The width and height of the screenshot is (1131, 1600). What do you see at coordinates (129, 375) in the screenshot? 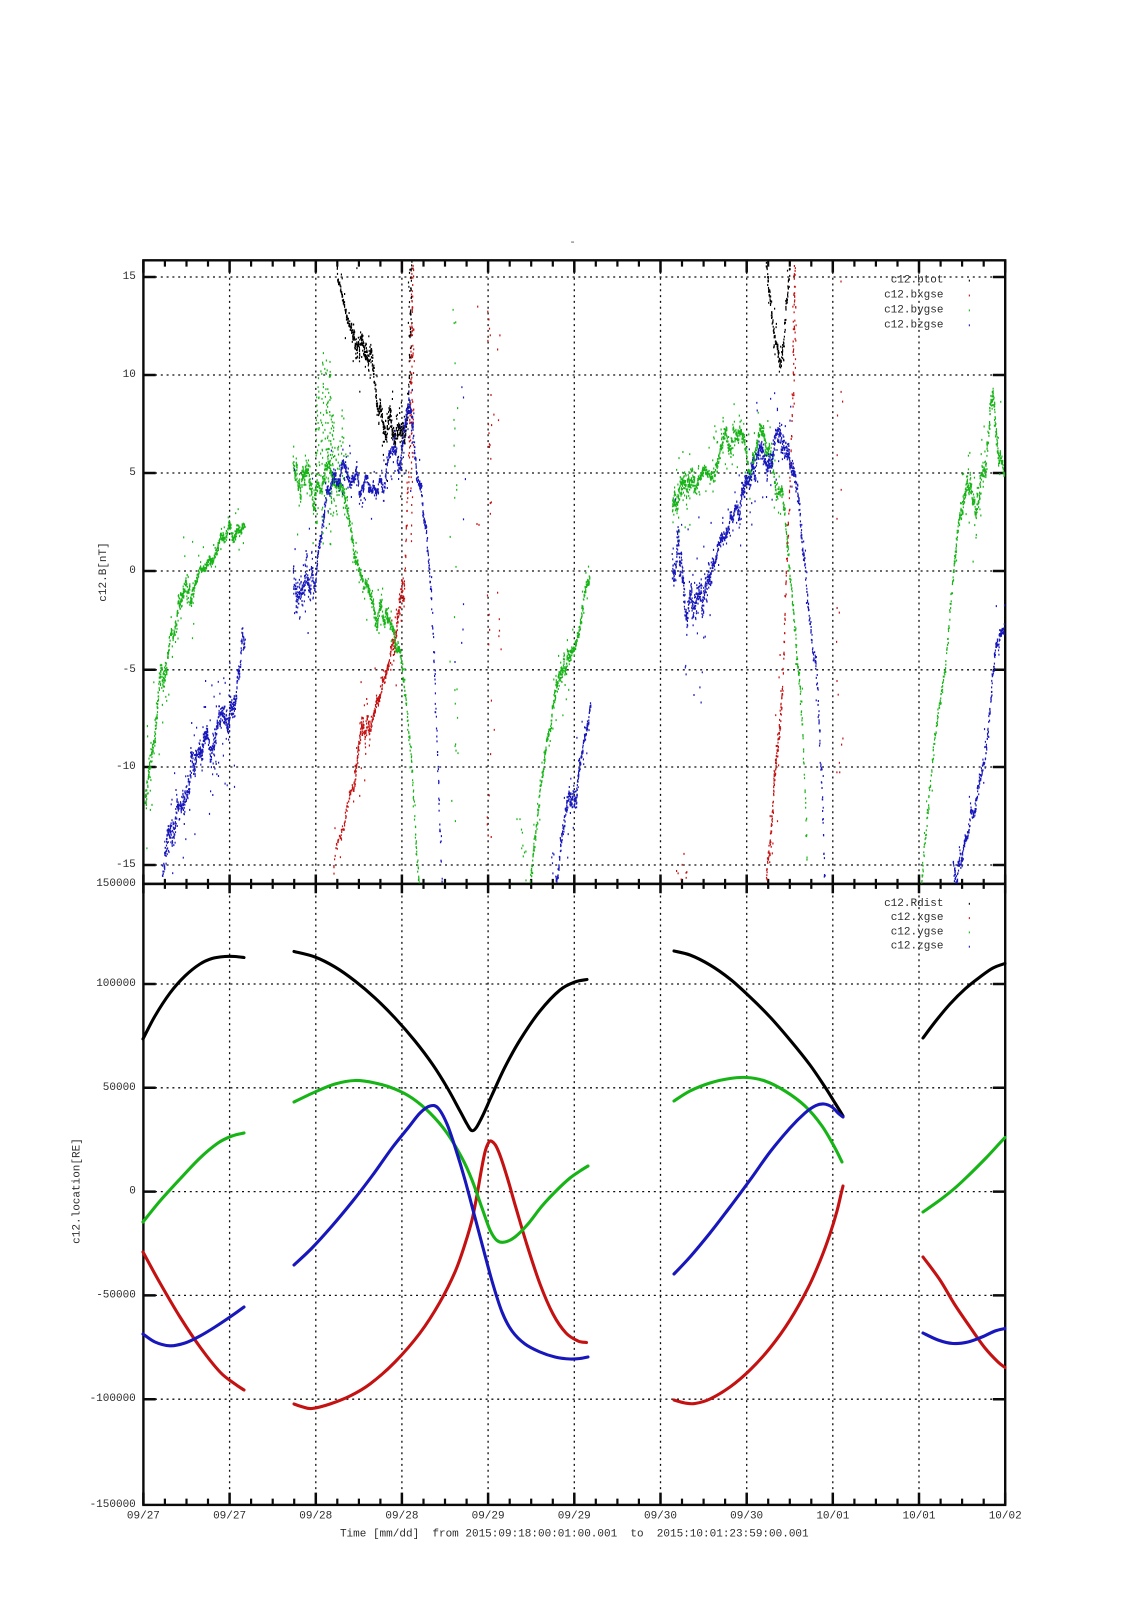
I see `svg-text: 10` at bounding box center [129, 375].